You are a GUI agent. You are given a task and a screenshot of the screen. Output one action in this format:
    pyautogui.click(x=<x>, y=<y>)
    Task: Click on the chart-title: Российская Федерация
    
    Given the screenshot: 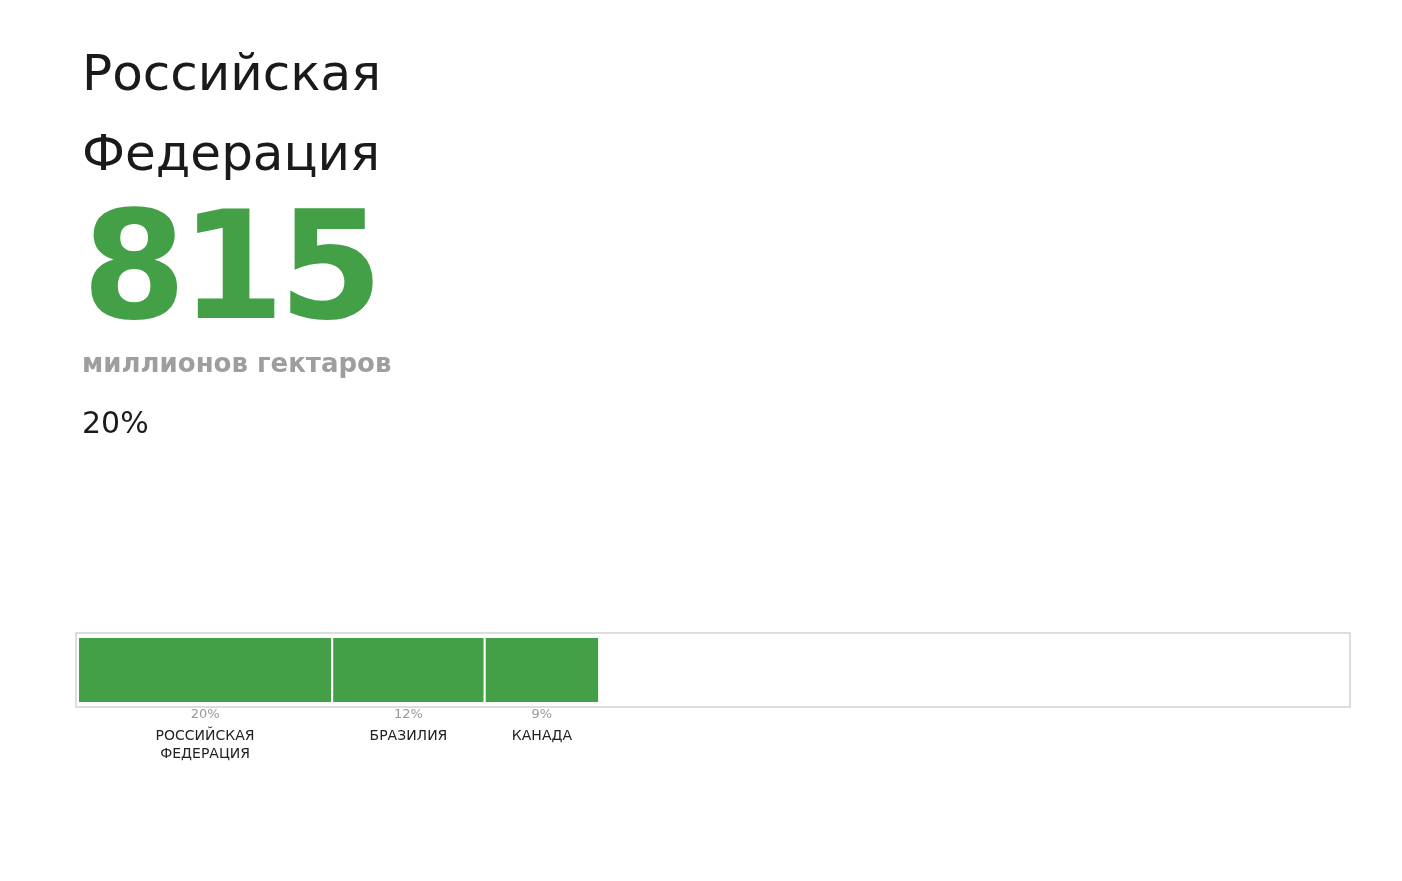 What is the action you would take?
    pyautogui.click(x=232, y=113)
    